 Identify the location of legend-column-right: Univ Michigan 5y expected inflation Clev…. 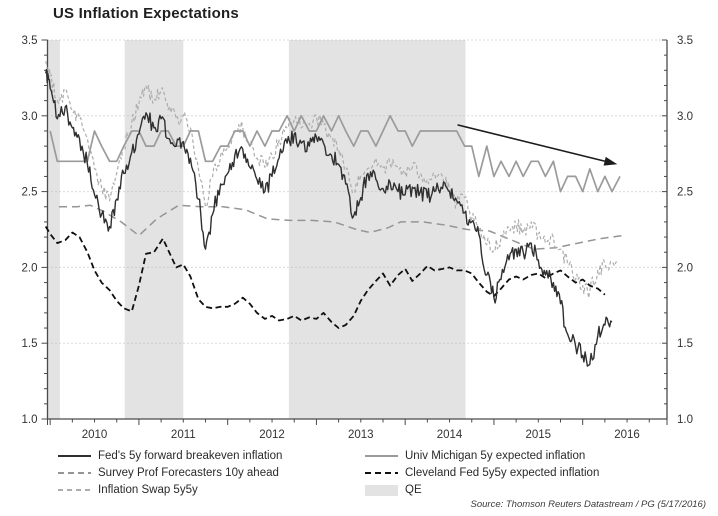
(482, 472).